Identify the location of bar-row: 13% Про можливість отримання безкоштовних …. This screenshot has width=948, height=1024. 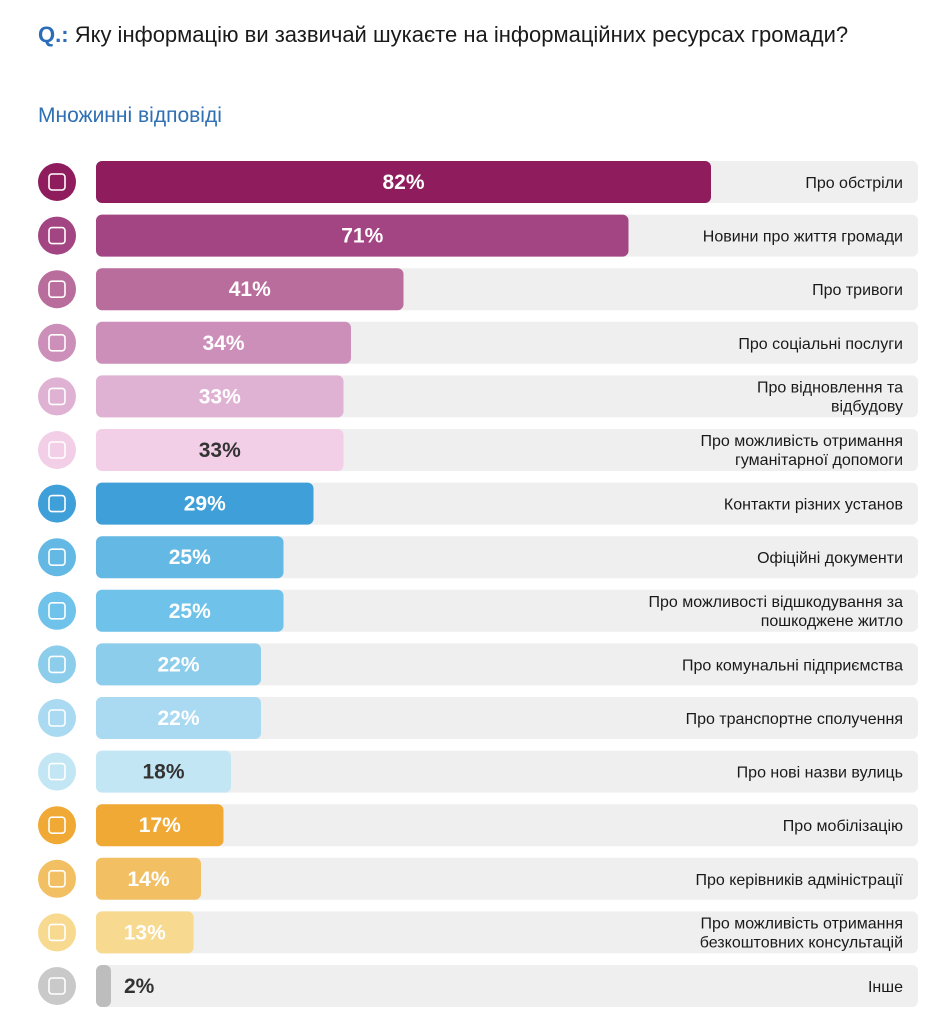
(478, 932).